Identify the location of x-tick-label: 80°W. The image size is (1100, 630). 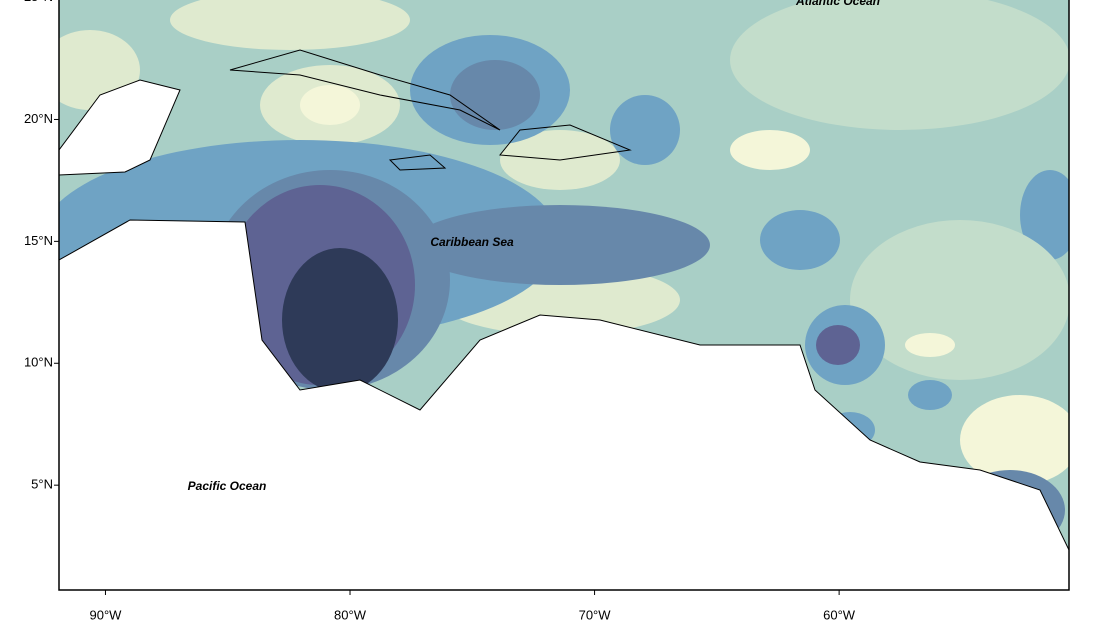
(350, 614).